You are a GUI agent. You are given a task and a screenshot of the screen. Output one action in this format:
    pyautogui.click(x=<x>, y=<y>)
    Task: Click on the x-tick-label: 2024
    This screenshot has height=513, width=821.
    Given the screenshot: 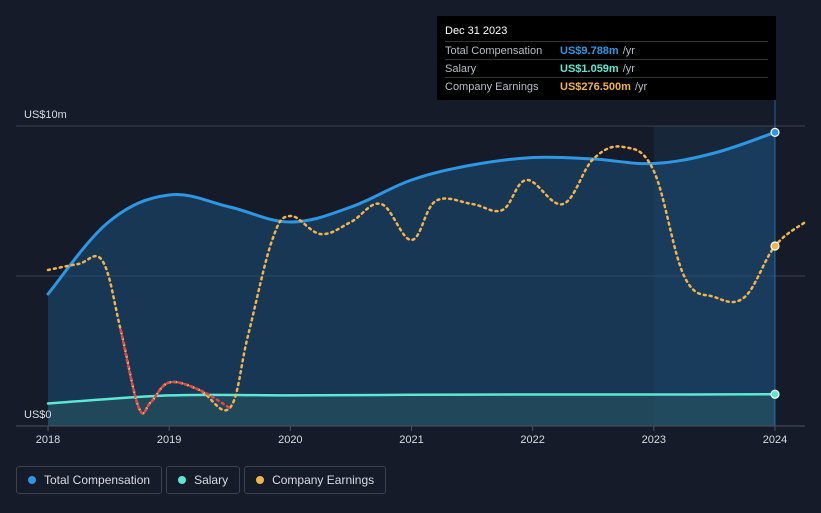 What is the action you would take?
    pyautogui.click(x=775, y=440)
    